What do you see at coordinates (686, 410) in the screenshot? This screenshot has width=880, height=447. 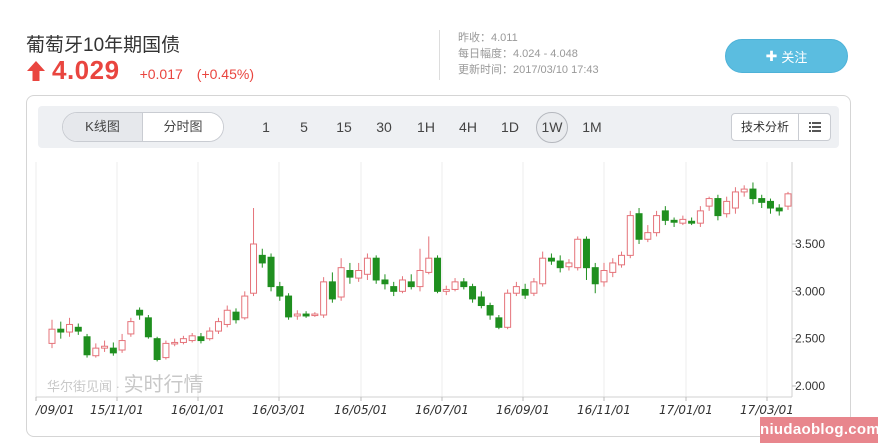 I see `x-tick-label: 17/01/01` at bounding box center [686, 410].